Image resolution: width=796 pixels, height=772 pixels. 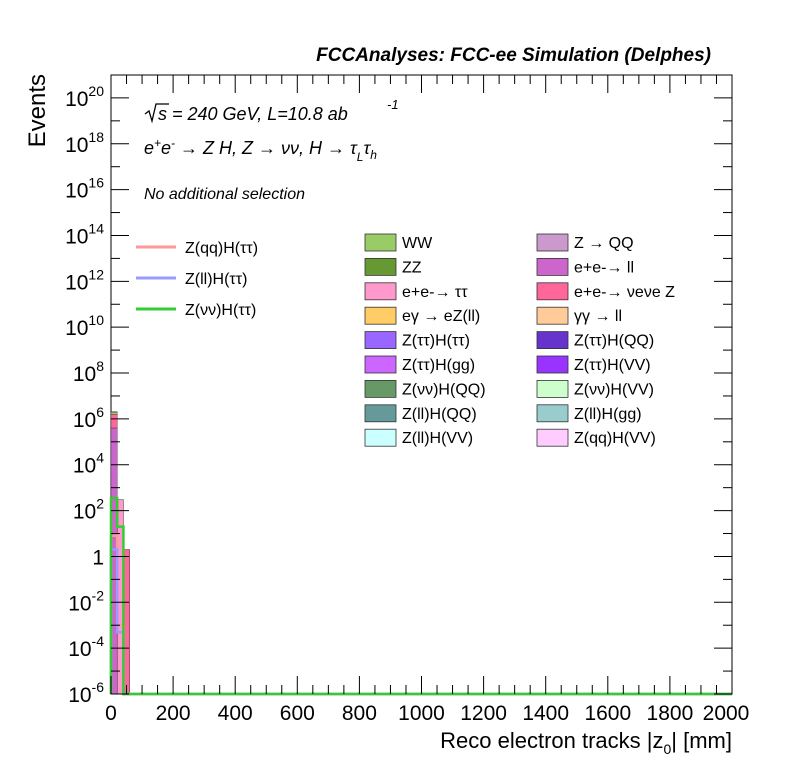 What do you see at coordinates (221, 248) in the screenshot?
I see `legend-line-label: Z(qq)H(ττ)` at bounding box center [221, 248].